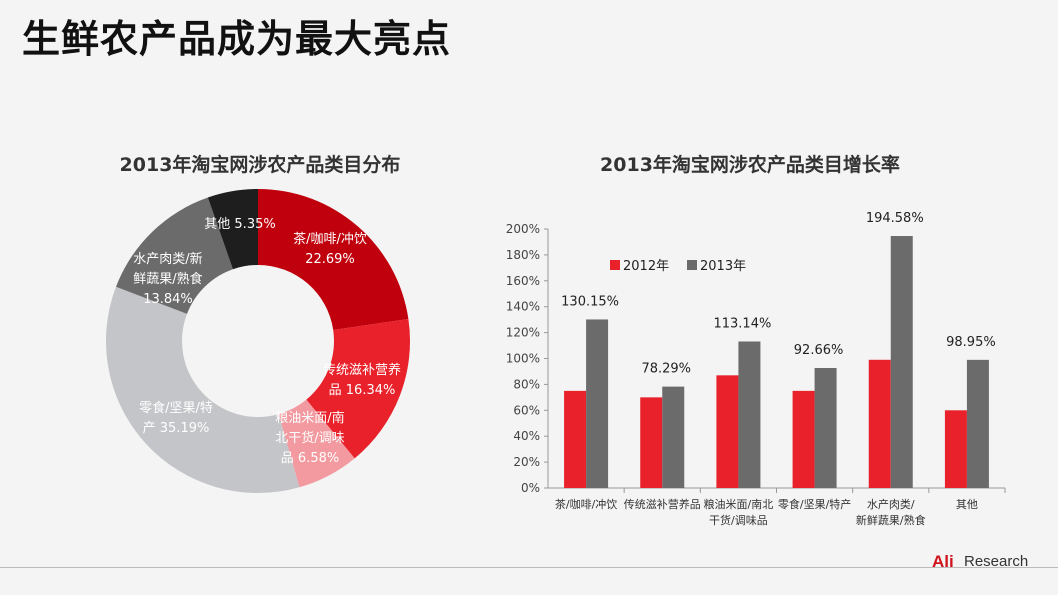 The image size is (1058, 595). Describe the element at coordinates (895, 218) in the screenshot. I see `data-label-4: 194.58%` at that location.